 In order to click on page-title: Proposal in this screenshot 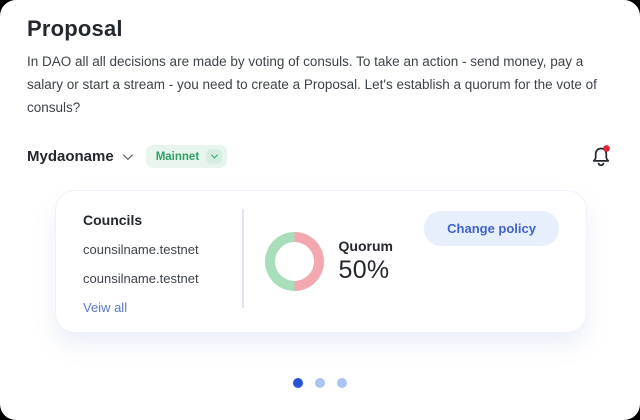, I will do `click(75, 28)`.